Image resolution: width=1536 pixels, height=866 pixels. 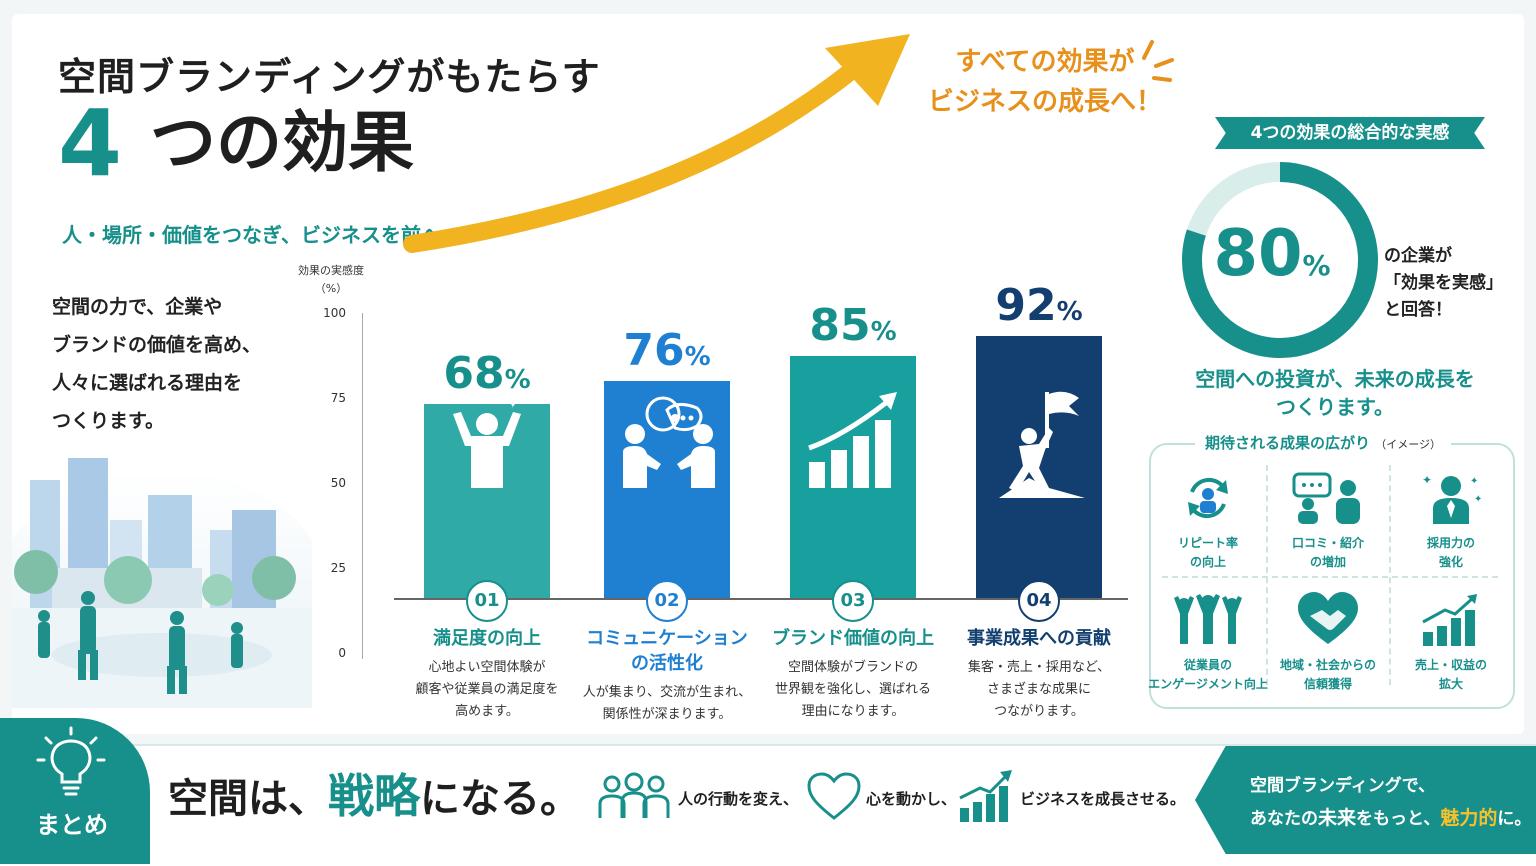 I want to click on cta-banner, so click(x=1365, y=800).